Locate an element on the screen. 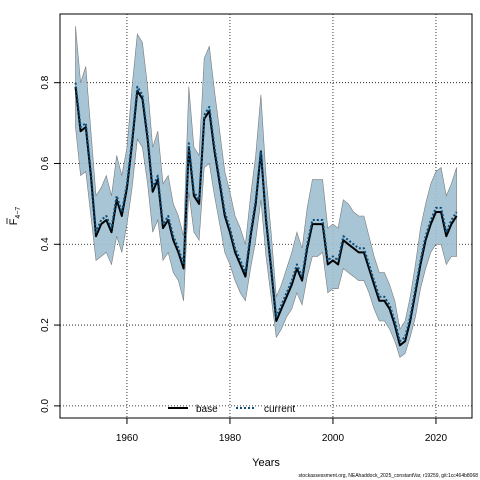  x-tick-label: 2020 is located at coordinates (436, 438).